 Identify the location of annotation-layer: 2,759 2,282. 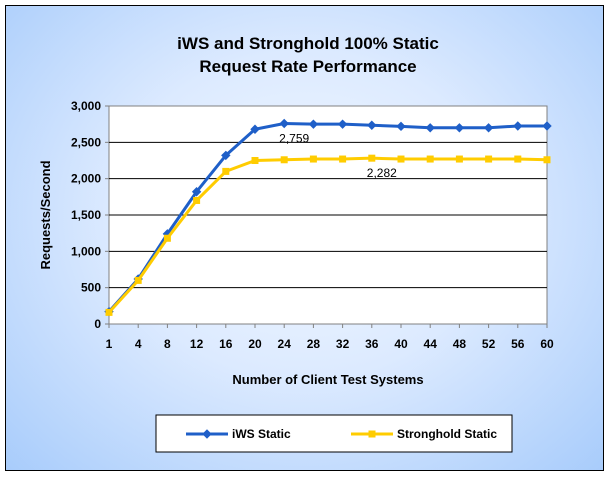
(338, 156).